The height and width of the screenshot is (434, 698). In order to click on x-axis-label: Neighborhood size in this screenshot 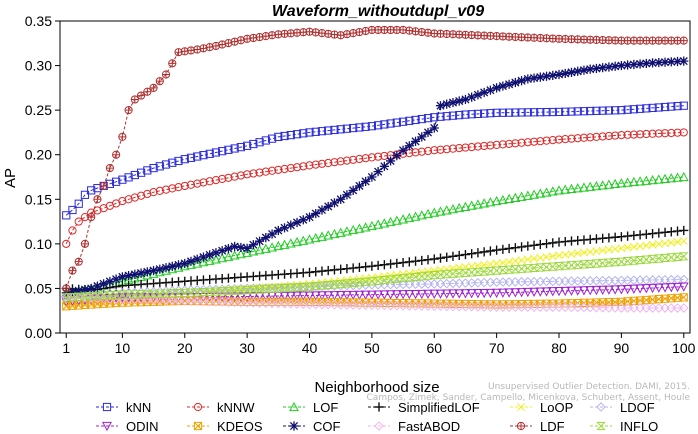, I will do `click(376, 387)`.